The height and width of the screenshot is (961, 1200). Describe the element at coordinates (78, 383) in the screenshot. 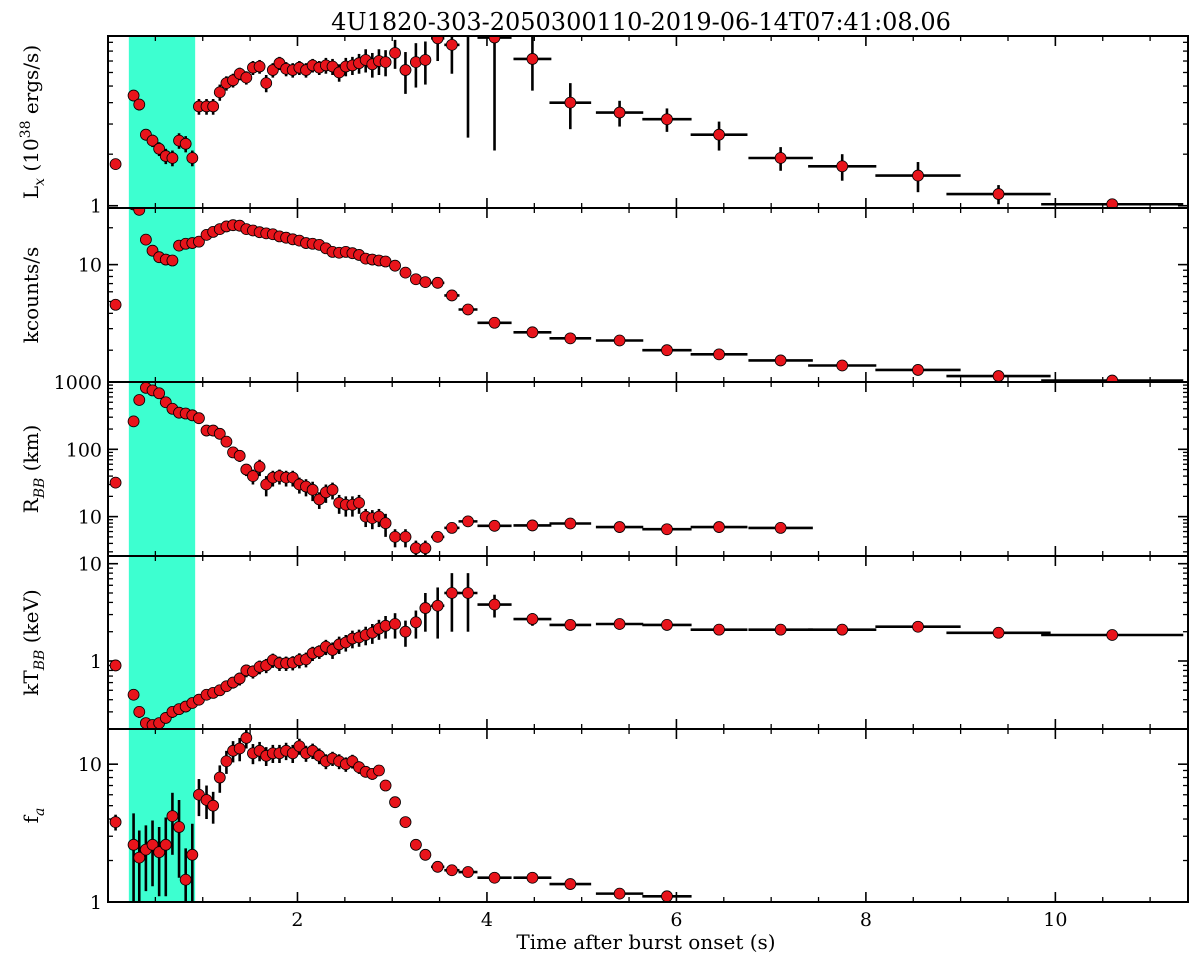

I see `y-tick-label: 1000` at that location.